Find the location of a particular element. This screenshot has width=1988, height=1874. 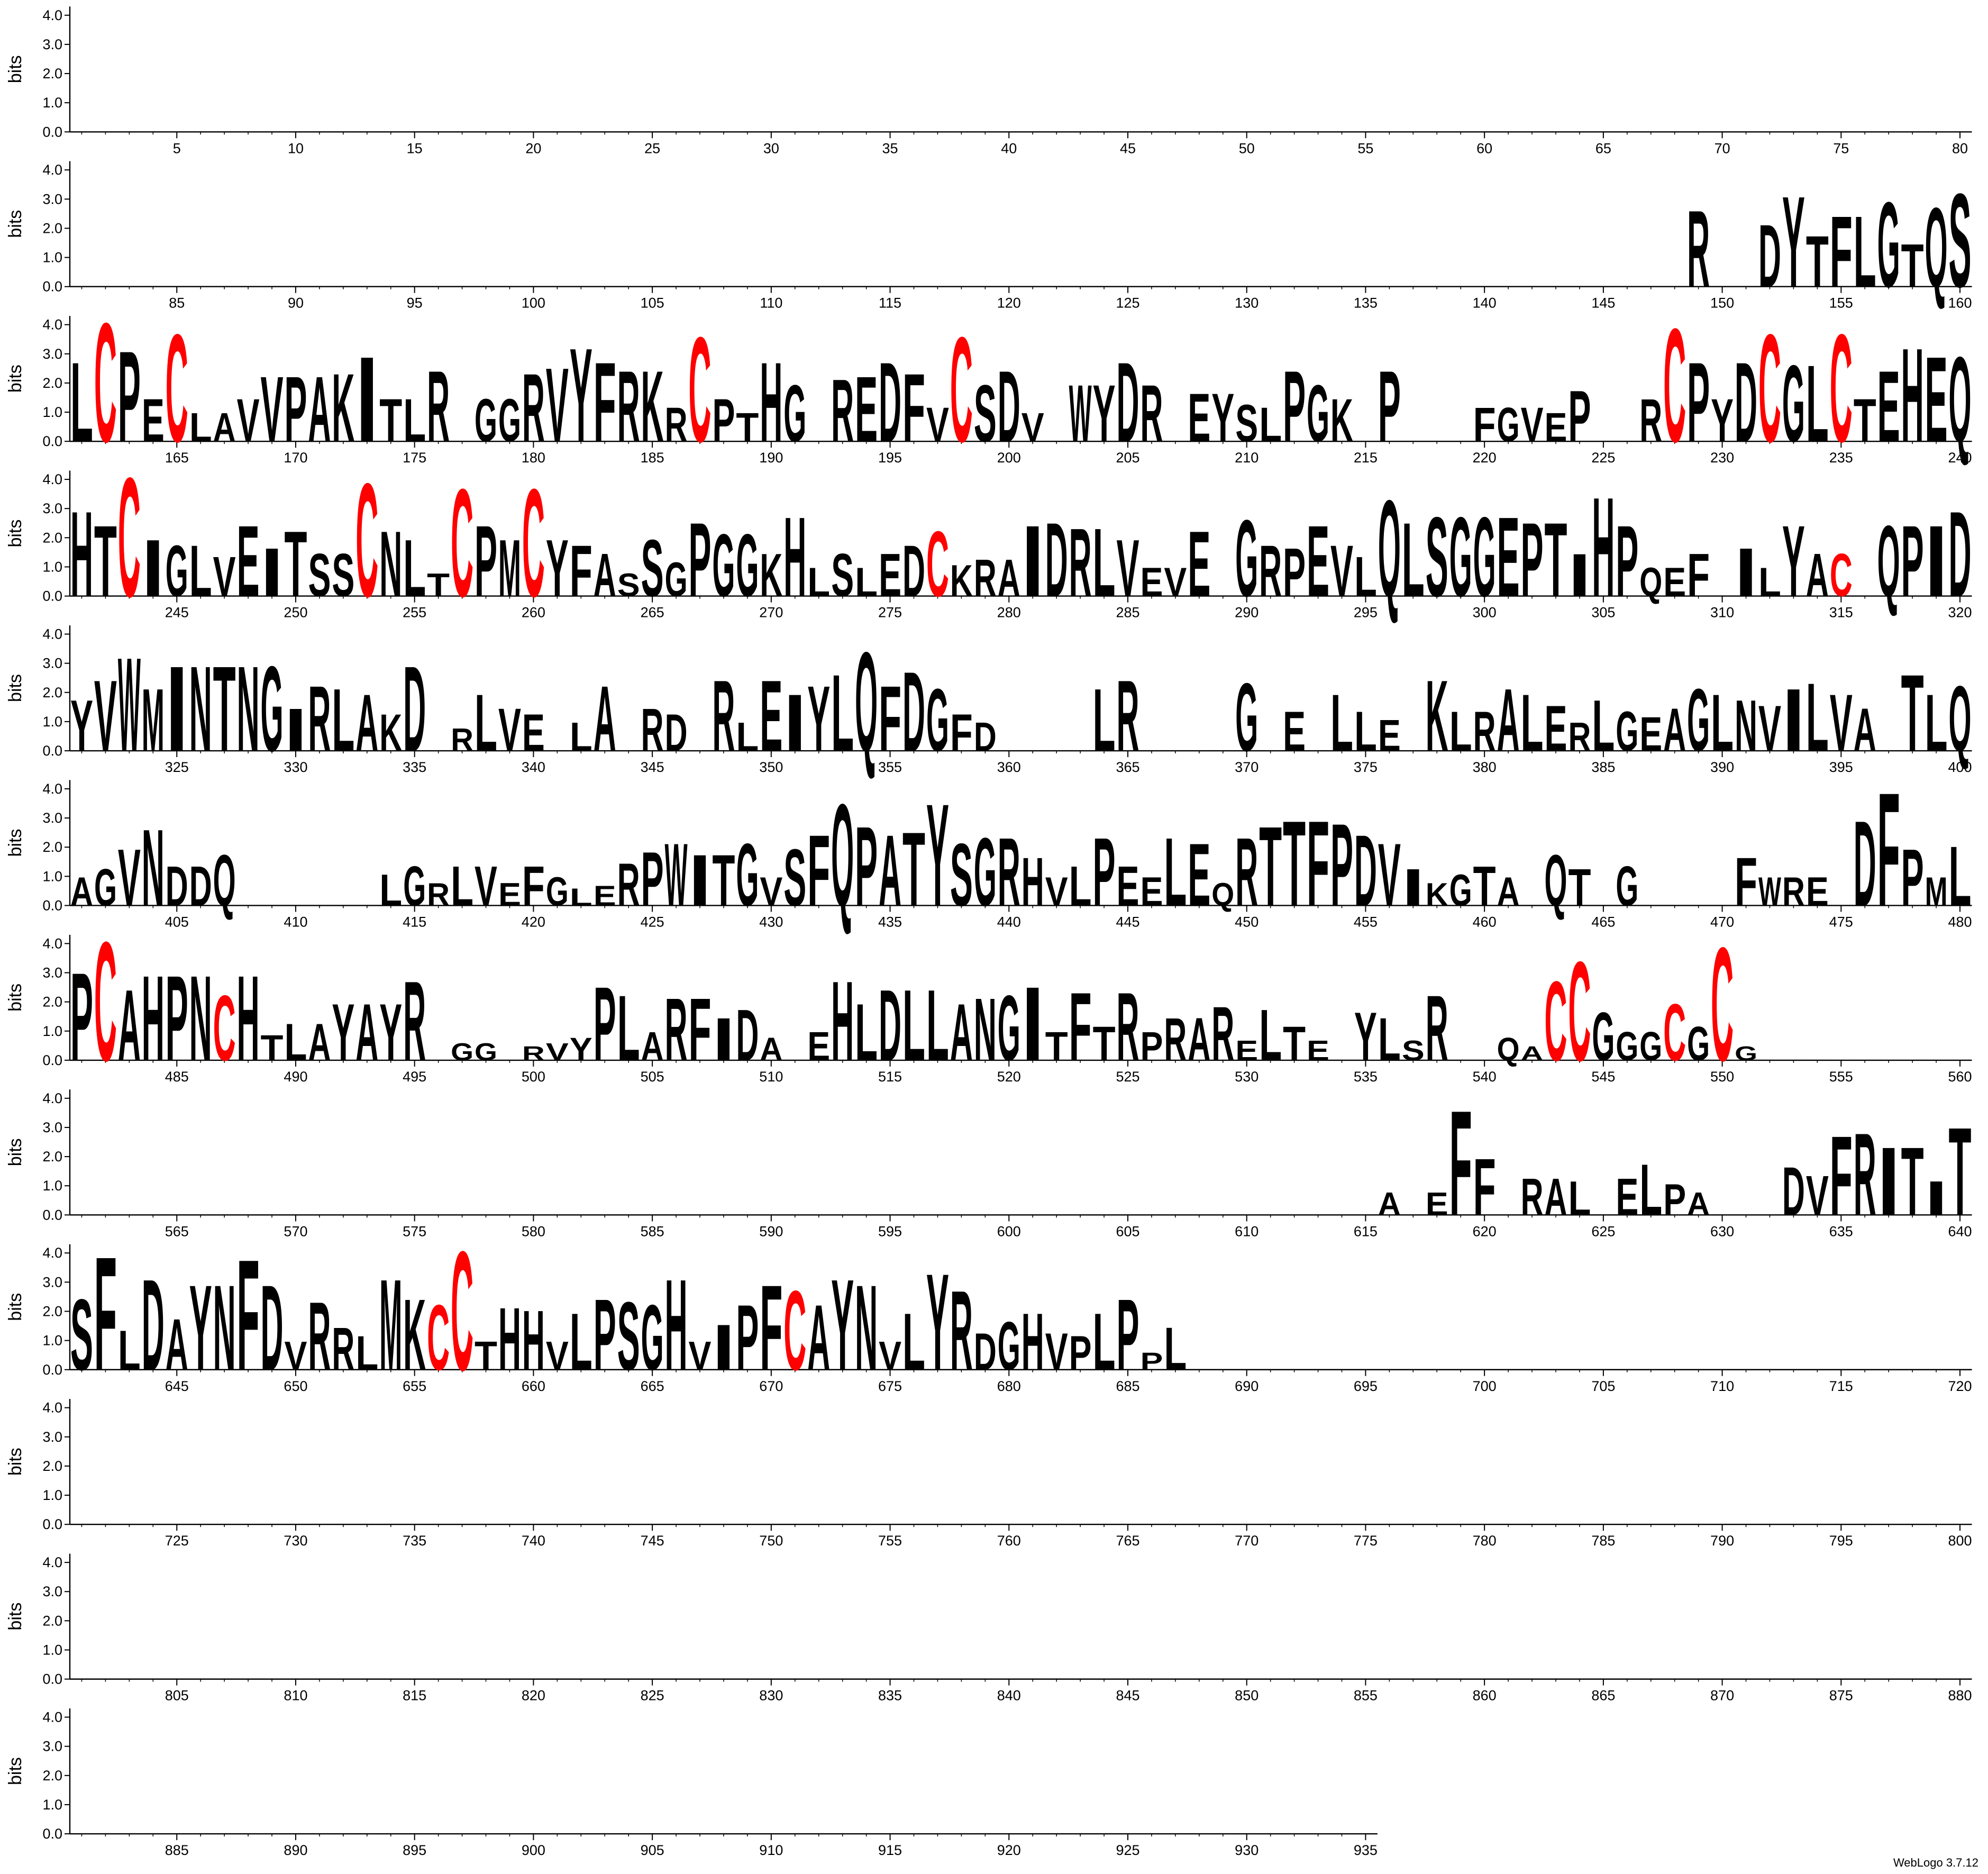

x-tick-label: 535 is located at coordinates (1366, 1077).